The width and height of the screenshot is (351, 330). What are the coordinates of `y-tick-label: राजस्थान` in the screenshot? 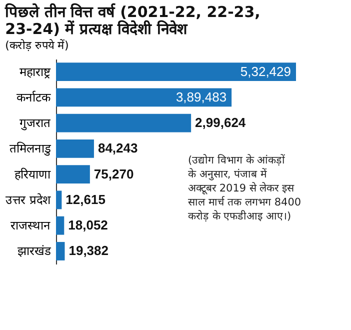 It's located at (30, 225).